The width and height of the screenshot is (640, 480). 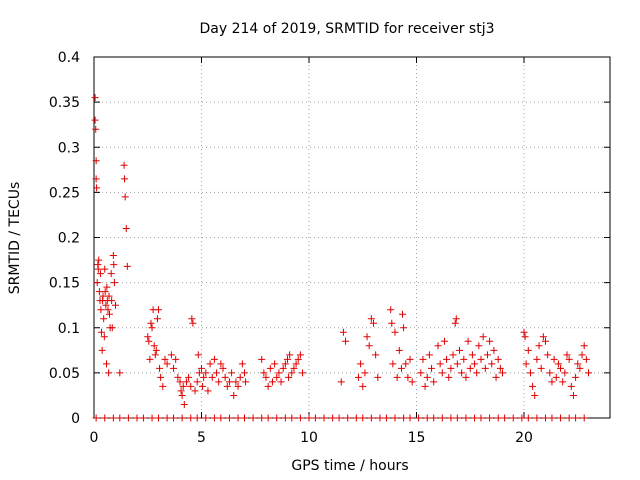 What do you see at coordinates (64, 284) in the screenshot?
I see `y-tick-label: 0.15` at bounding box center [64, 284].